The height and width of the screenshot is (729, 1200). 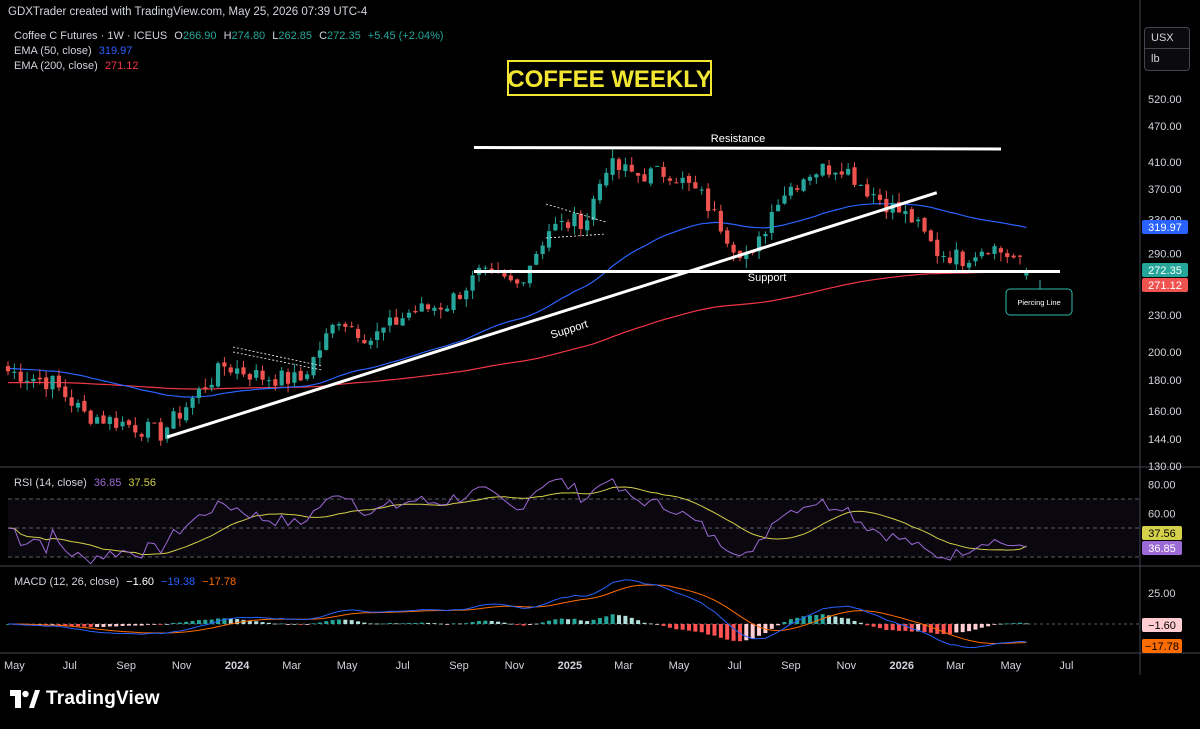 I want to click on macd-legend: MACD (12, 26, close) −1.60 −19.38 −17.78, so click(x=127, y=582).